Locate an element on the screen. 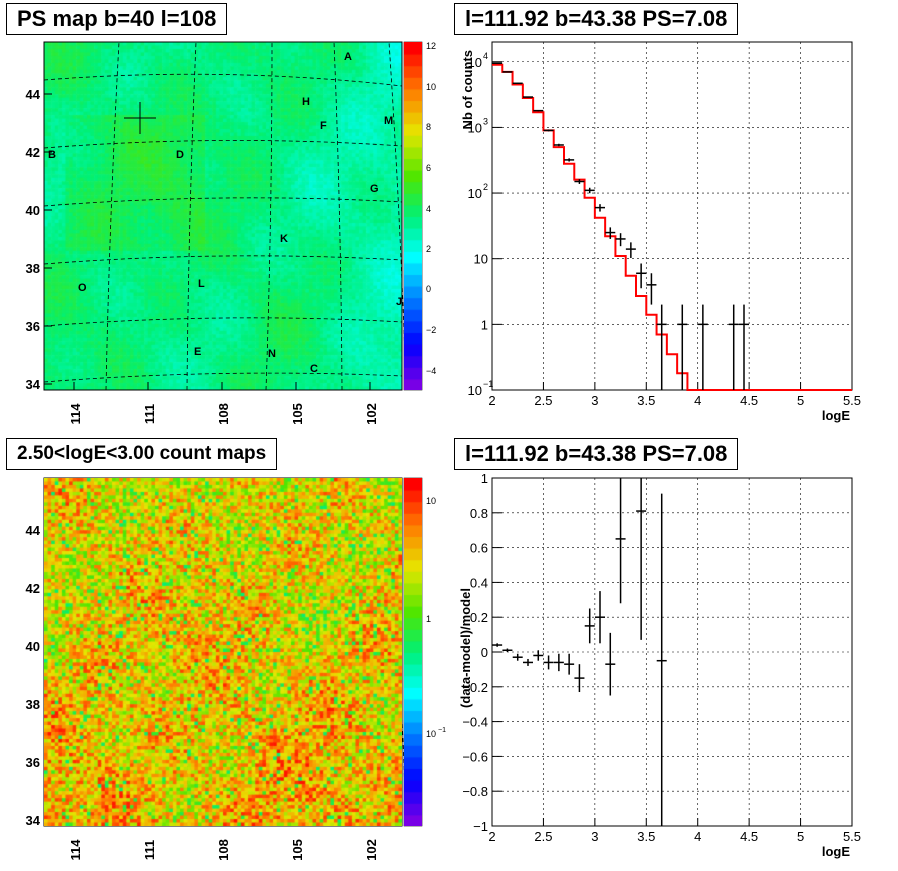  spectrum-ylabel: Nb of counts is located at coordinates (467, 89).